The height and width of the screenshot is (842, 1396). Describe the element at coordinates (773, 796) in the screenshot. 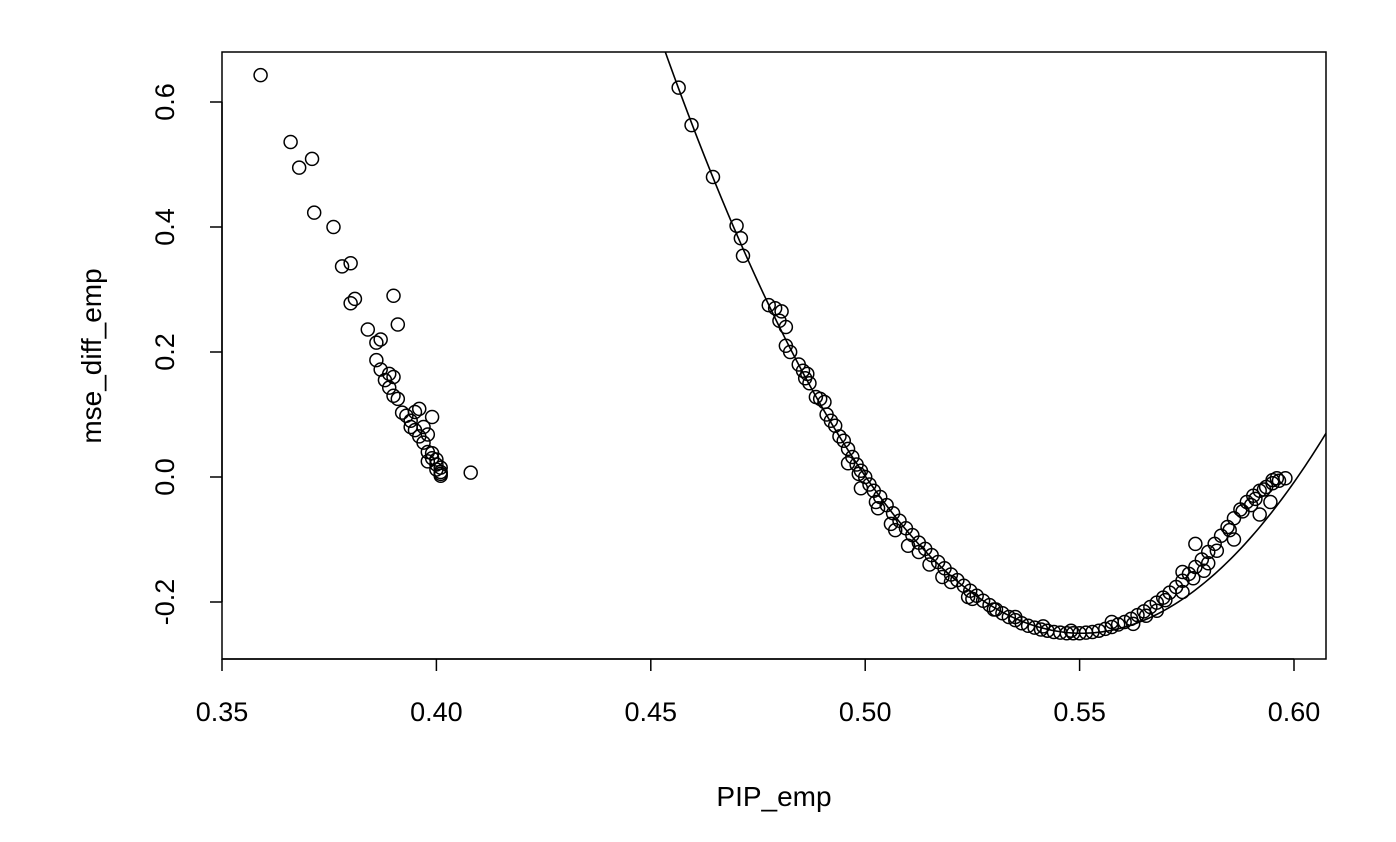

I see `x-axis-label: PIP_emp` at that location.